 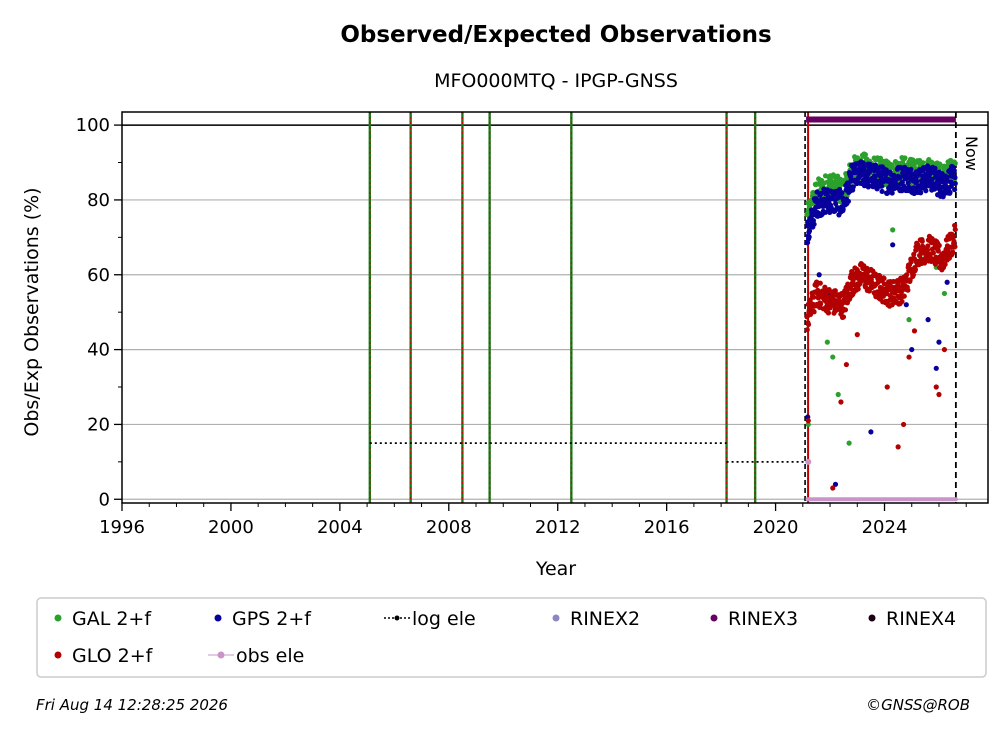 I want to click on legend-label: GPS 2+f, so click(x=272, y=619).